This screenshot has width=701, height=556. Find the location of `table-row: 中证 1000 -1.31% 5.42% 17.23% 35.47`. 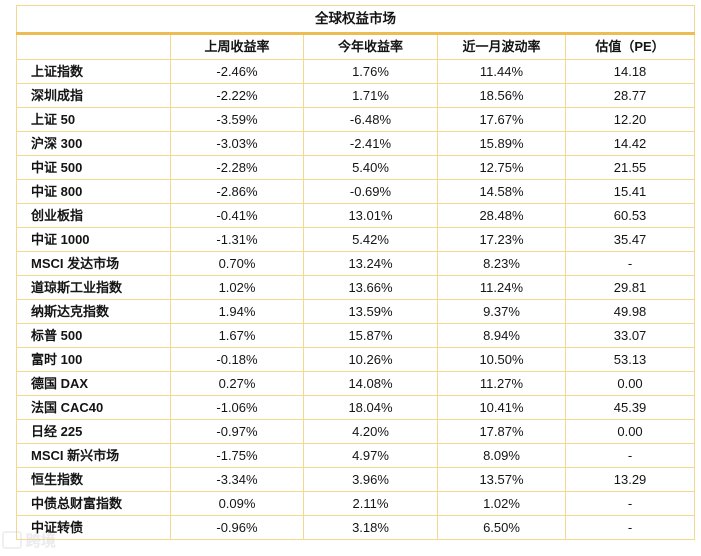

table-row: 中证 1000 -1.31% 5.42% 17.23% 35.47 is located at coordinates (356, 239).